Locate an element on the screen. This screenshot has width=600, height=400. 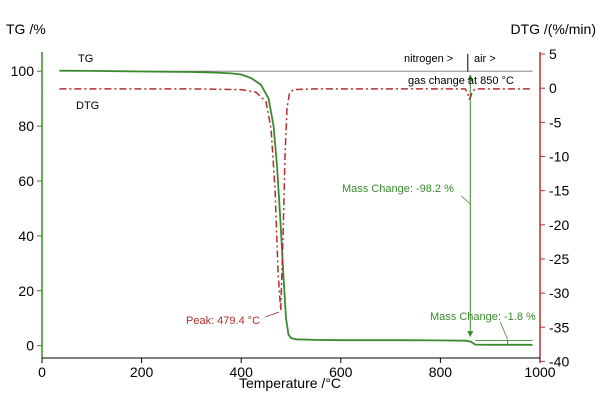
y-left-tick-label-2: 40 is located at coordinates (26, 236).